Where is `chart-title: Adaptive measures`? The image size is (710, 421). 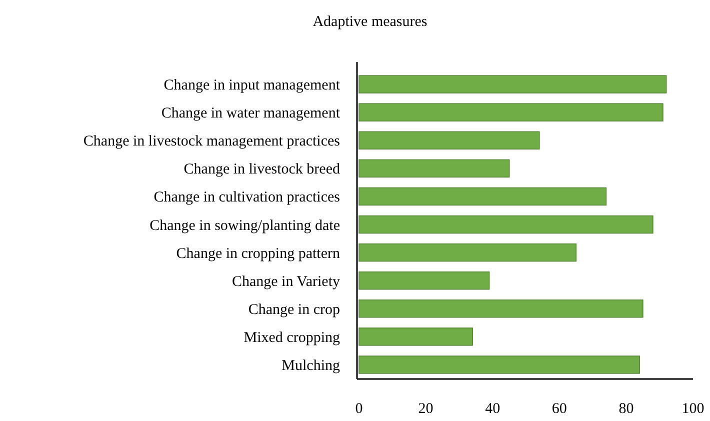 chart-title: Adaptive measures is located at coordinates (370, 22).